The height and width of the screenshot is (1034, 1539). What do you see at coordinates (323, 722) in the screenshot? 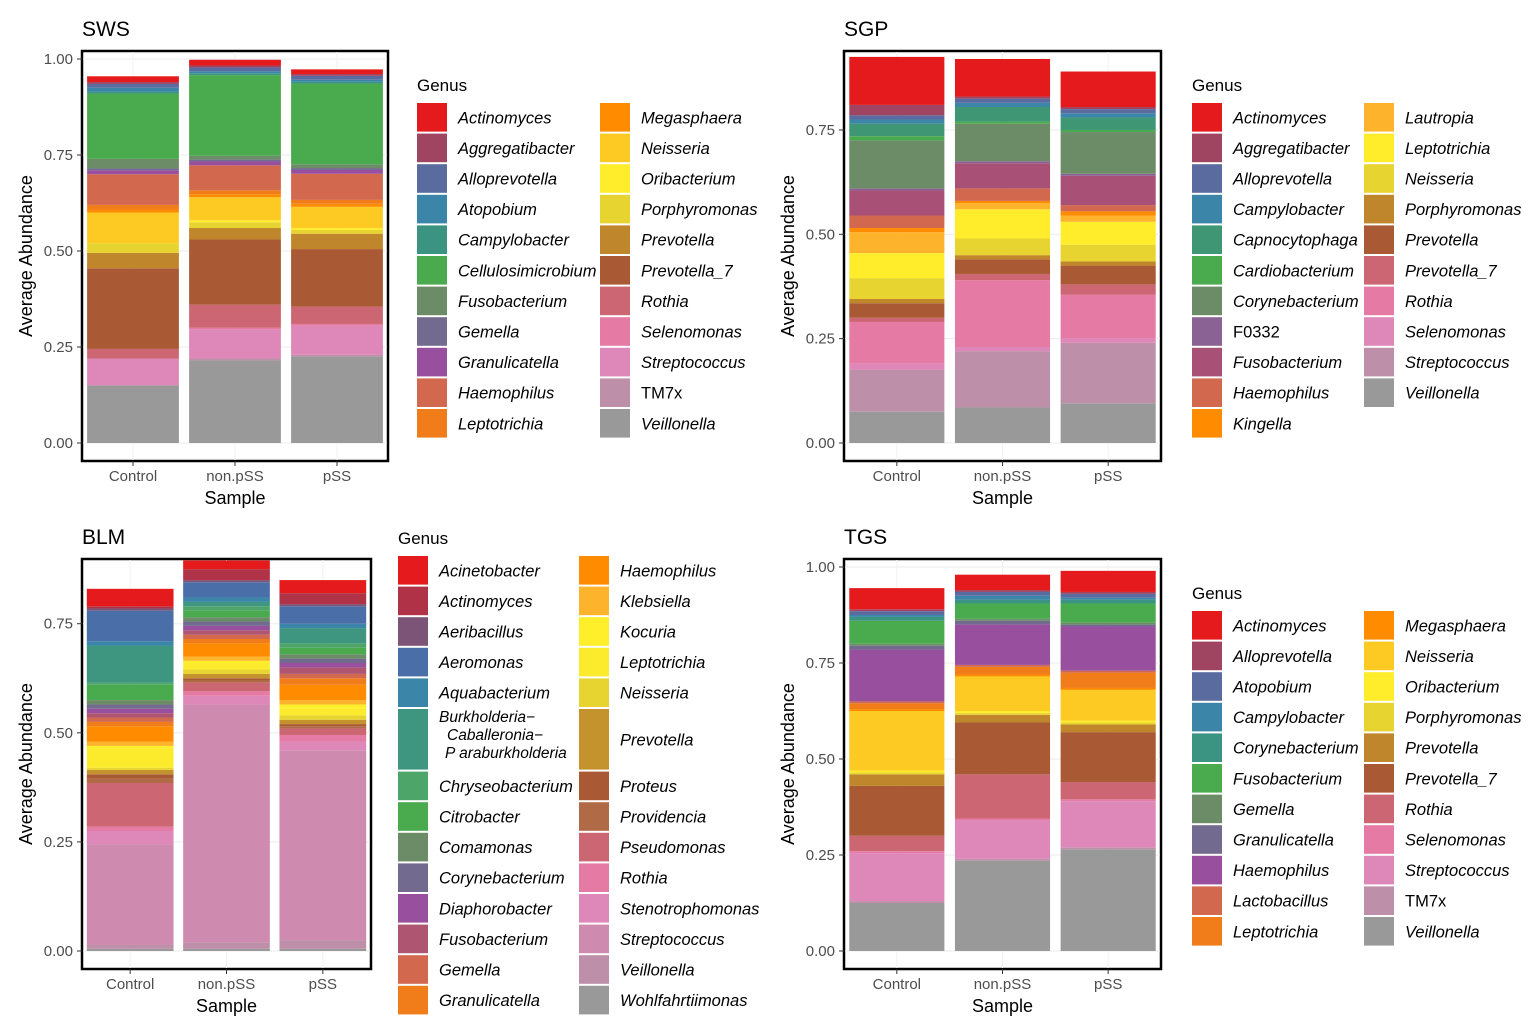
I see `bar-segment-prevotella` at bounding box center [323, 722].